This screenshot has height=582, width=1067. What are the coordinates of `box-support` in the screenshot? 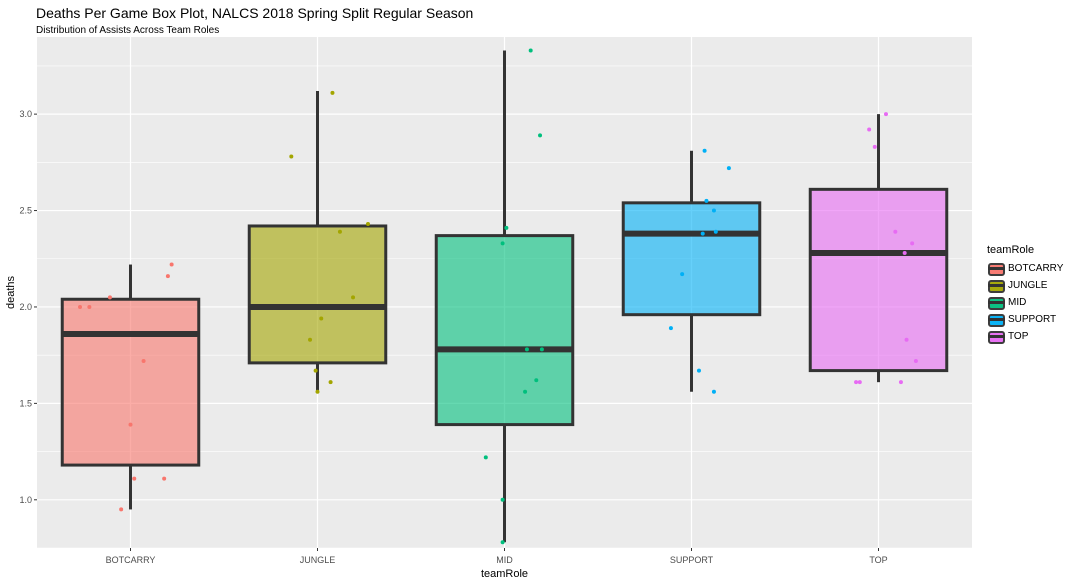 It's located at (691, 259).